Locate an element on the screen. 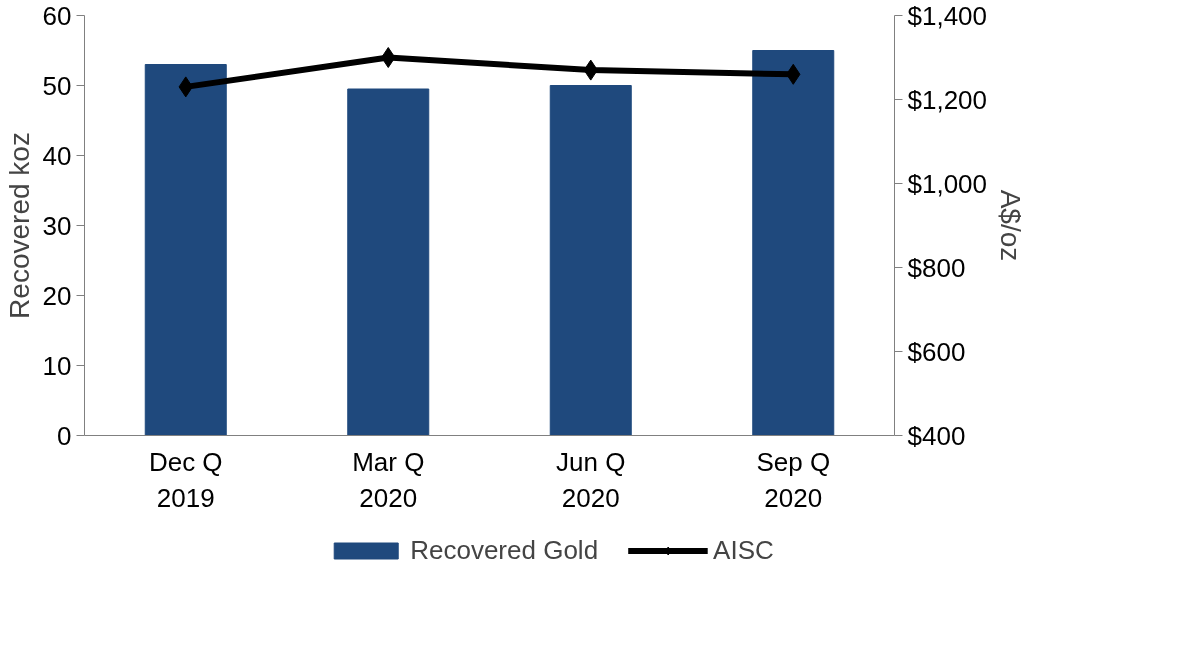  y-tick-label: 10 is located at coordinates (57, 365).